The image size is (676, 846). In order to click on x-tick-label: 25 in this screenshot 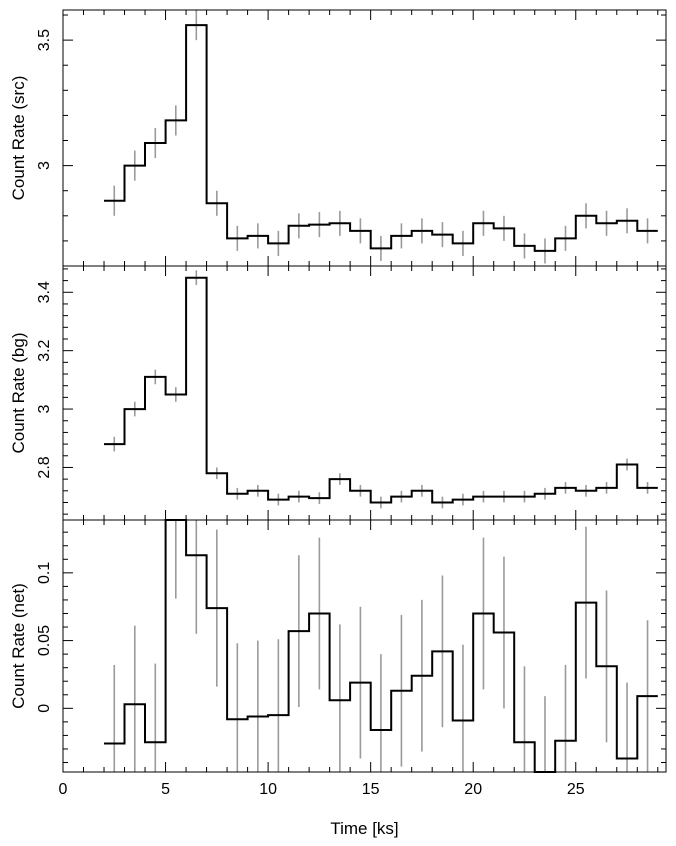, I will do `click(576, 789)`.